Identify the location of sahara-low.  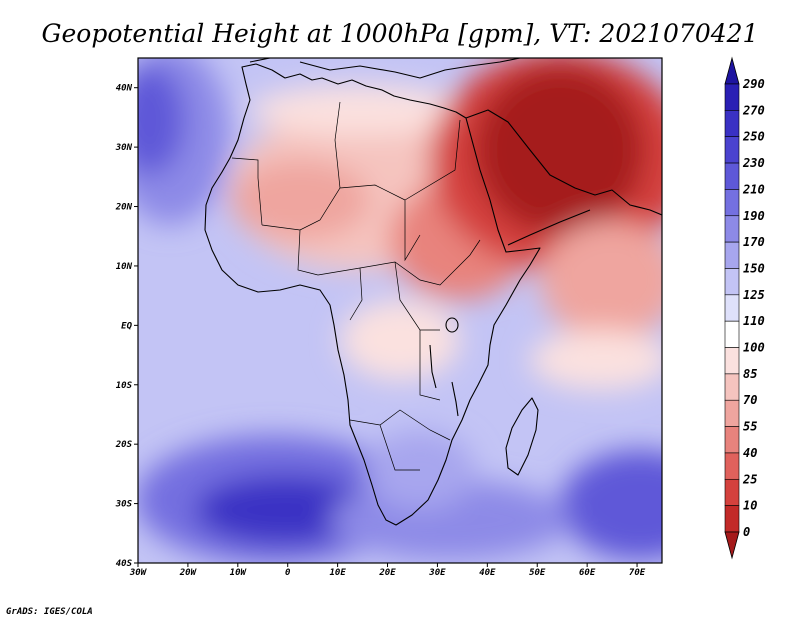
(300, 200).